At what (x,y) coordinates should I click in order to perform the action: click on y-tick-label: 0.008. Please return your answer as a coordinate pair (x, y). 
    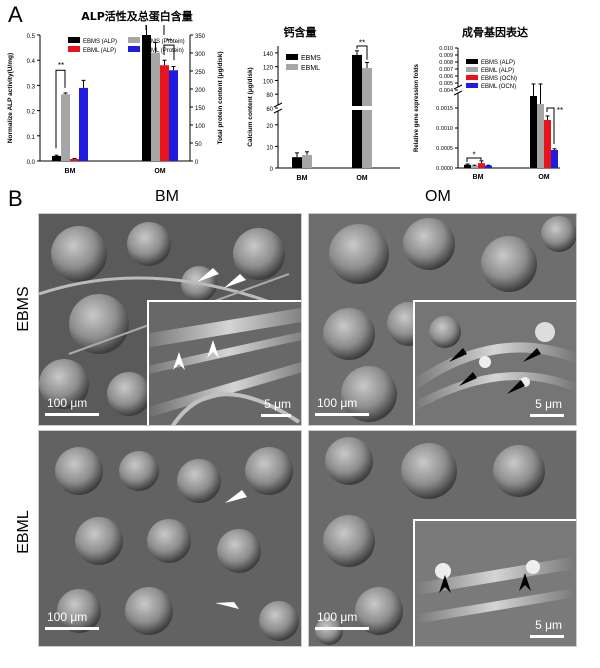
    Looking at the image, I should click on (446, 63).